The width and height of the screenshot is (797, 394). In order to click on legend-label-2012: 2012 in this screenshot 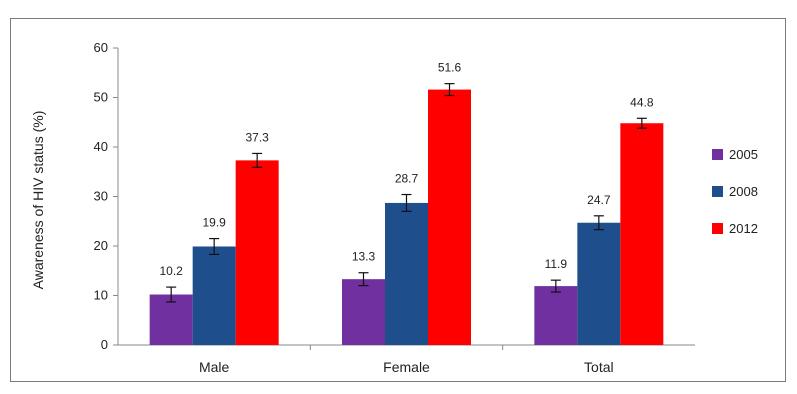, I will do `click(743, 228)`.